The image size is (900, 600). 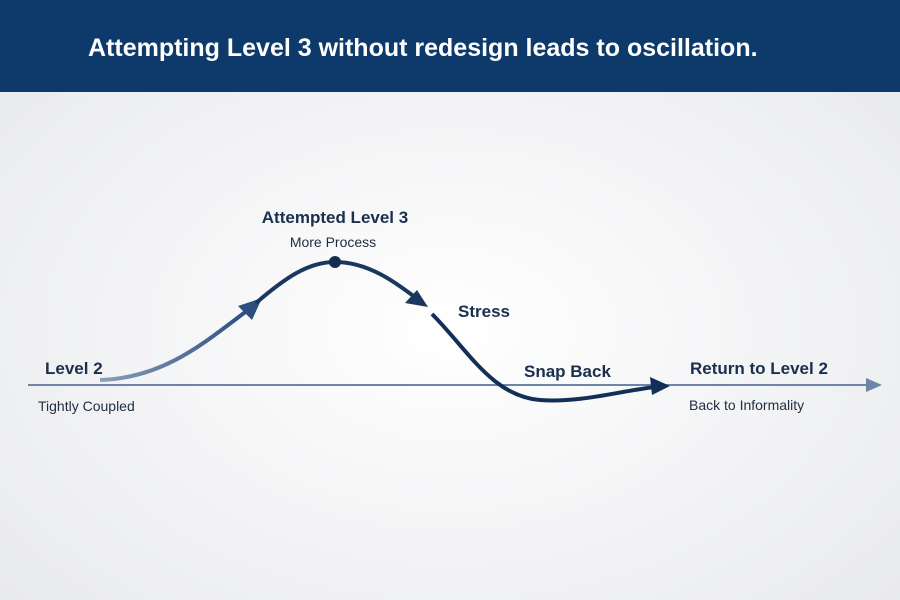 I want to click on node-label: Attempted Level 3, so click(x=335, y=217).